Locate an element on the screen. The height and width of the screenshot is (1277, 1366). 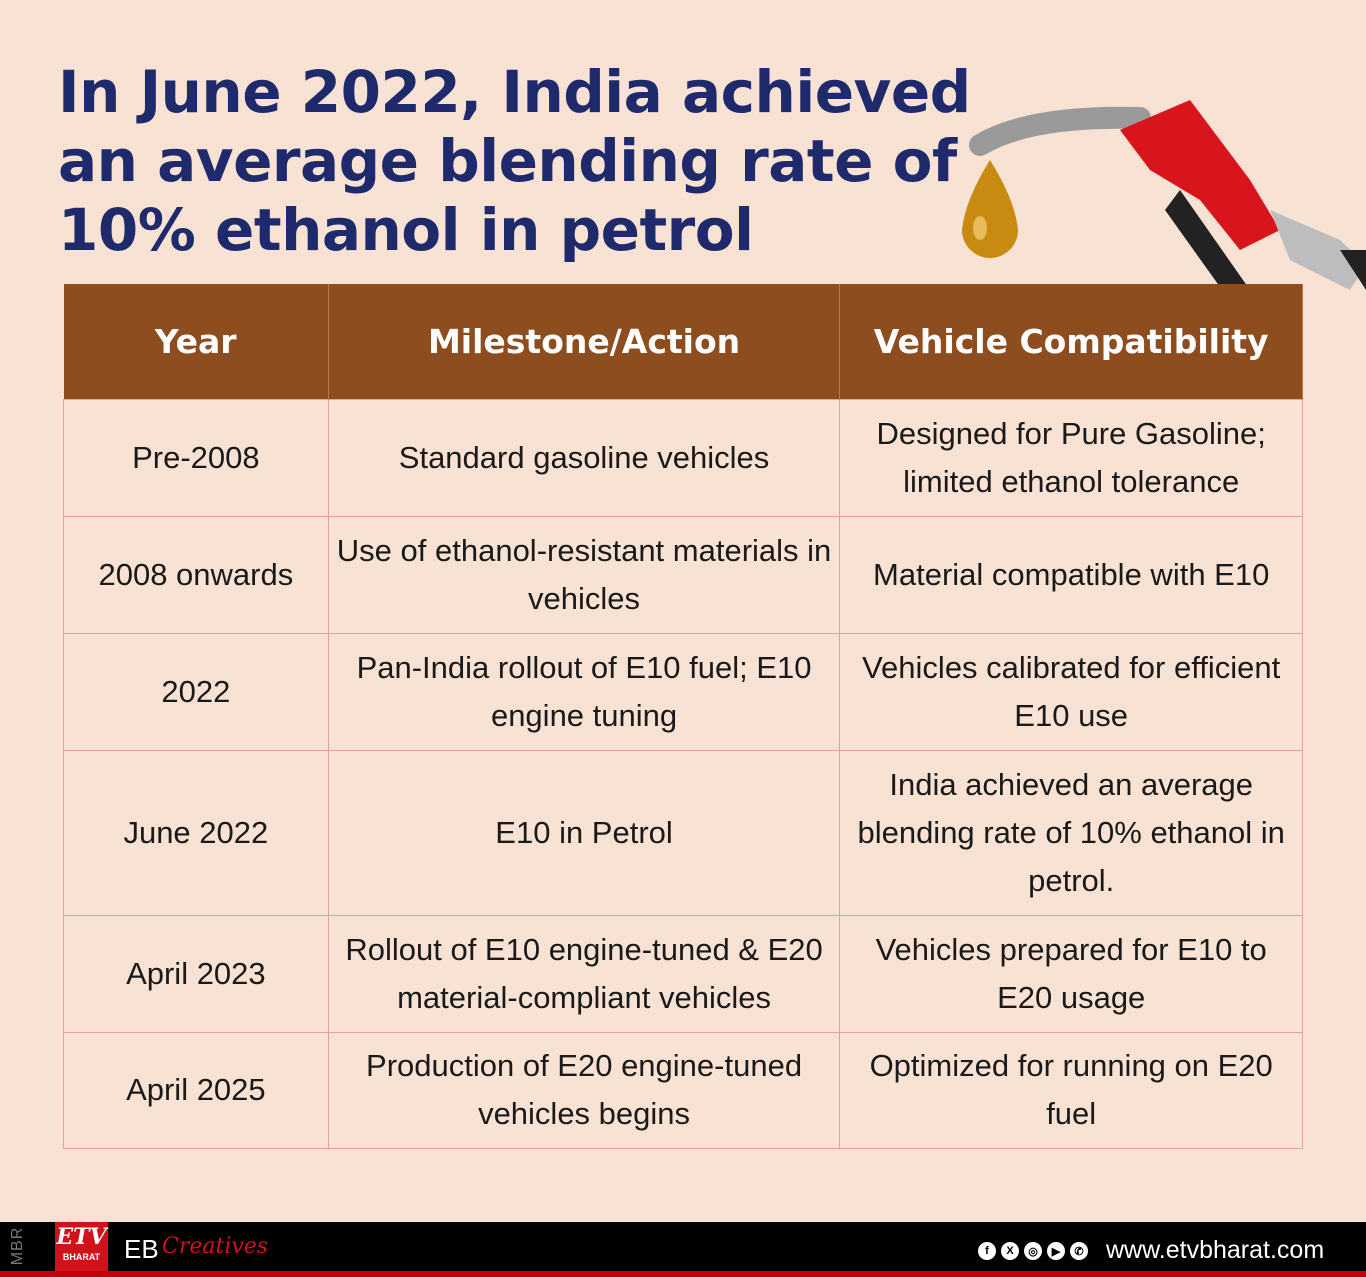
cell-year: Pre-2008 is located at coordinates (196, 457).